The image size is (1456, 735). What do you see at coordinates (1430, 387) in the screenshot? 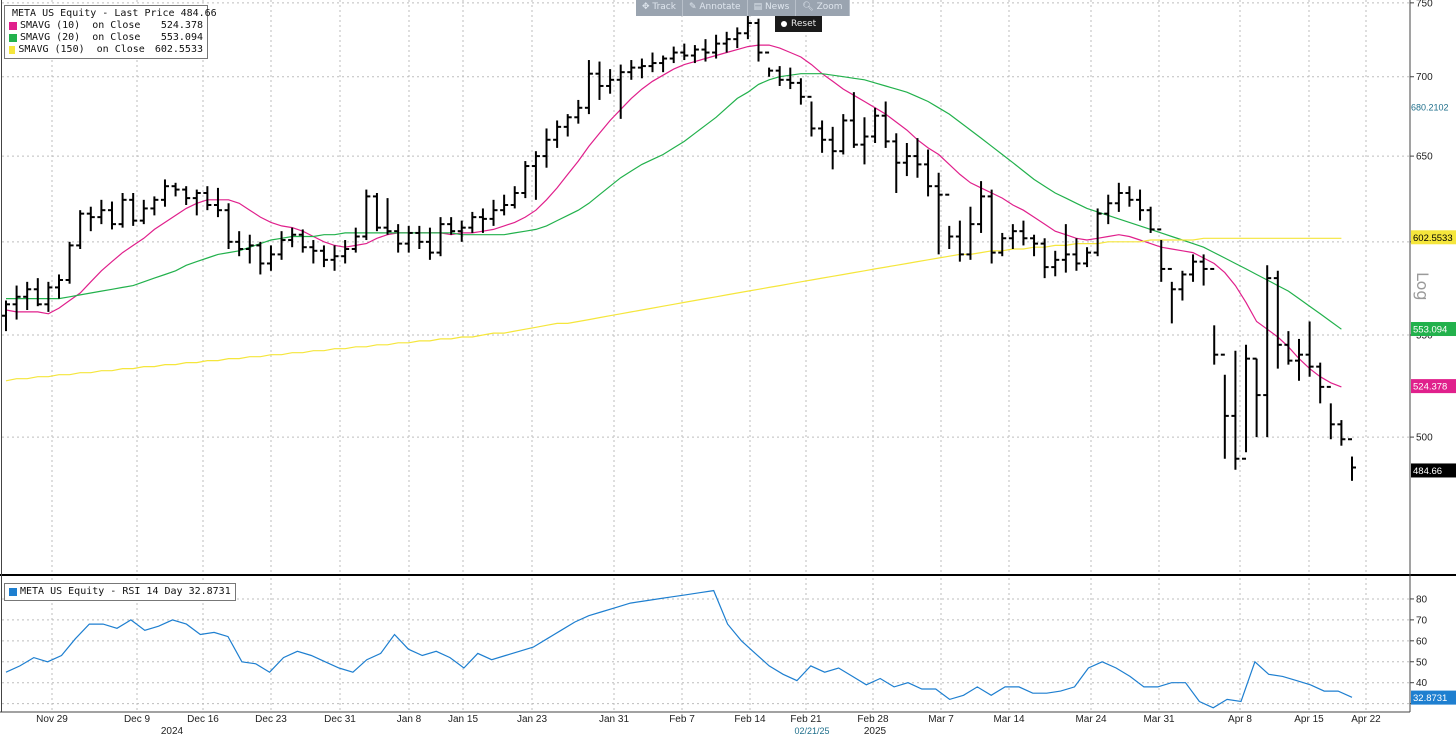
I see `axis-value-tag-text: 524.378` at bounding box center [1430, 387].